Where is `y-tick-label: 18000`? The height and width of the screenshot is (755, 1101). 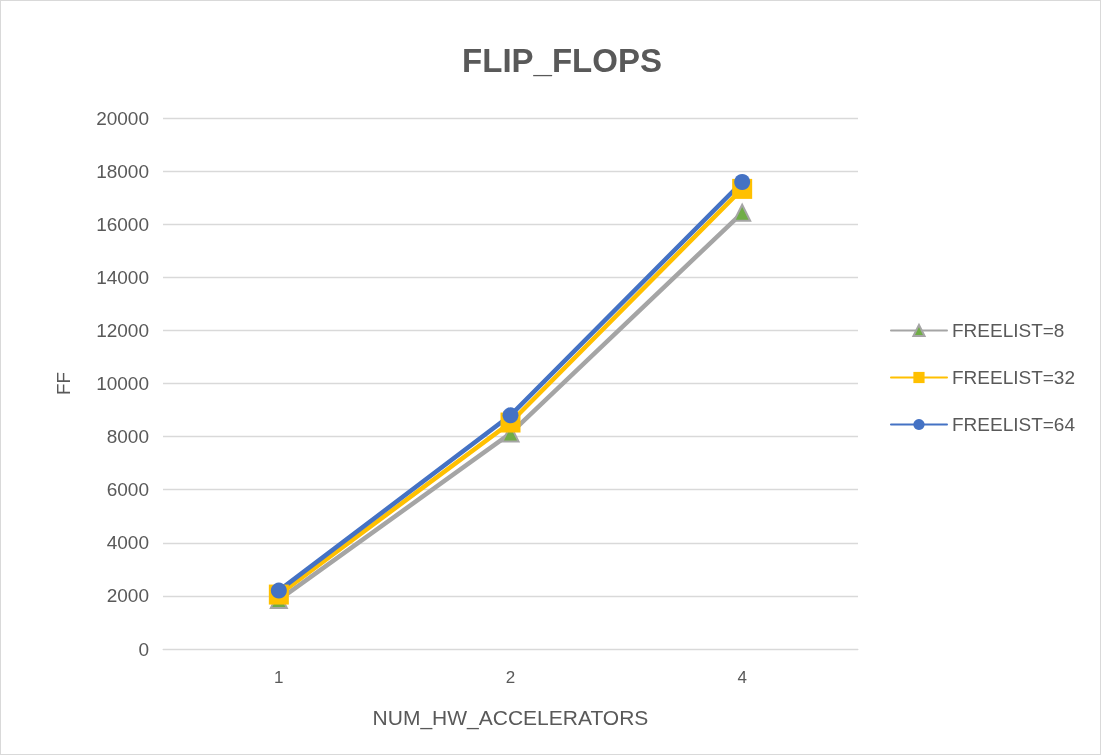
y-tick-label: 18000 is located at coordinates (122, 171).